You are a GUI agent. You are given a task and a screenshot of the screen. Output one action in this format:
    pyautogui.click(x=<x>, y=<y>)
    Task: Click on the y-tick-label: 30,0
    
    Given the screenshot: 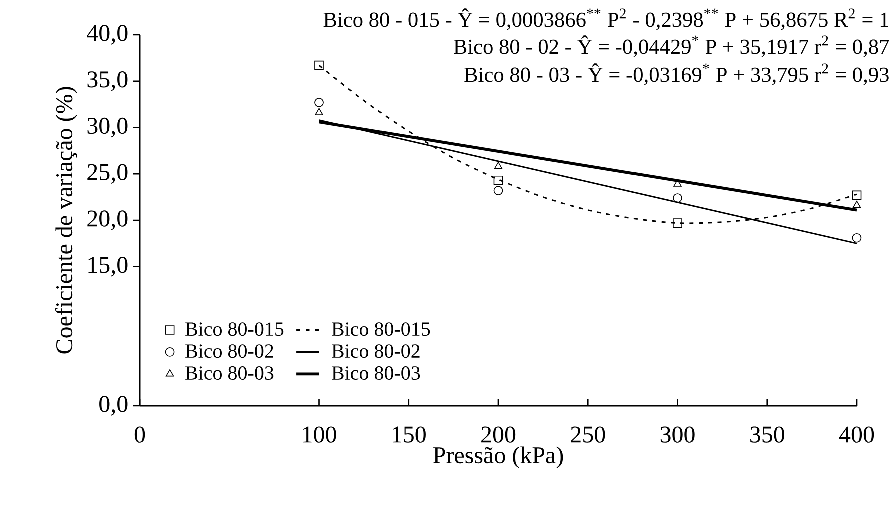 What is the action you would take?
    pyautogui.click(x=108, y=128)
    